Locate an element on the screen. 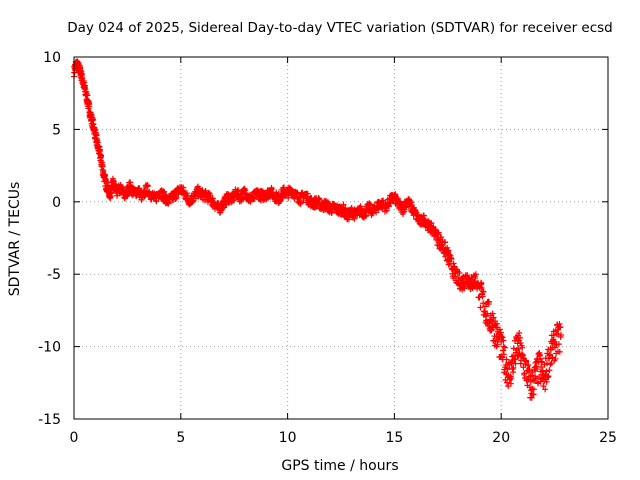 This screenshot has height=480, width=640. y-tick-label: 0 is located at coordinates (56, 203).